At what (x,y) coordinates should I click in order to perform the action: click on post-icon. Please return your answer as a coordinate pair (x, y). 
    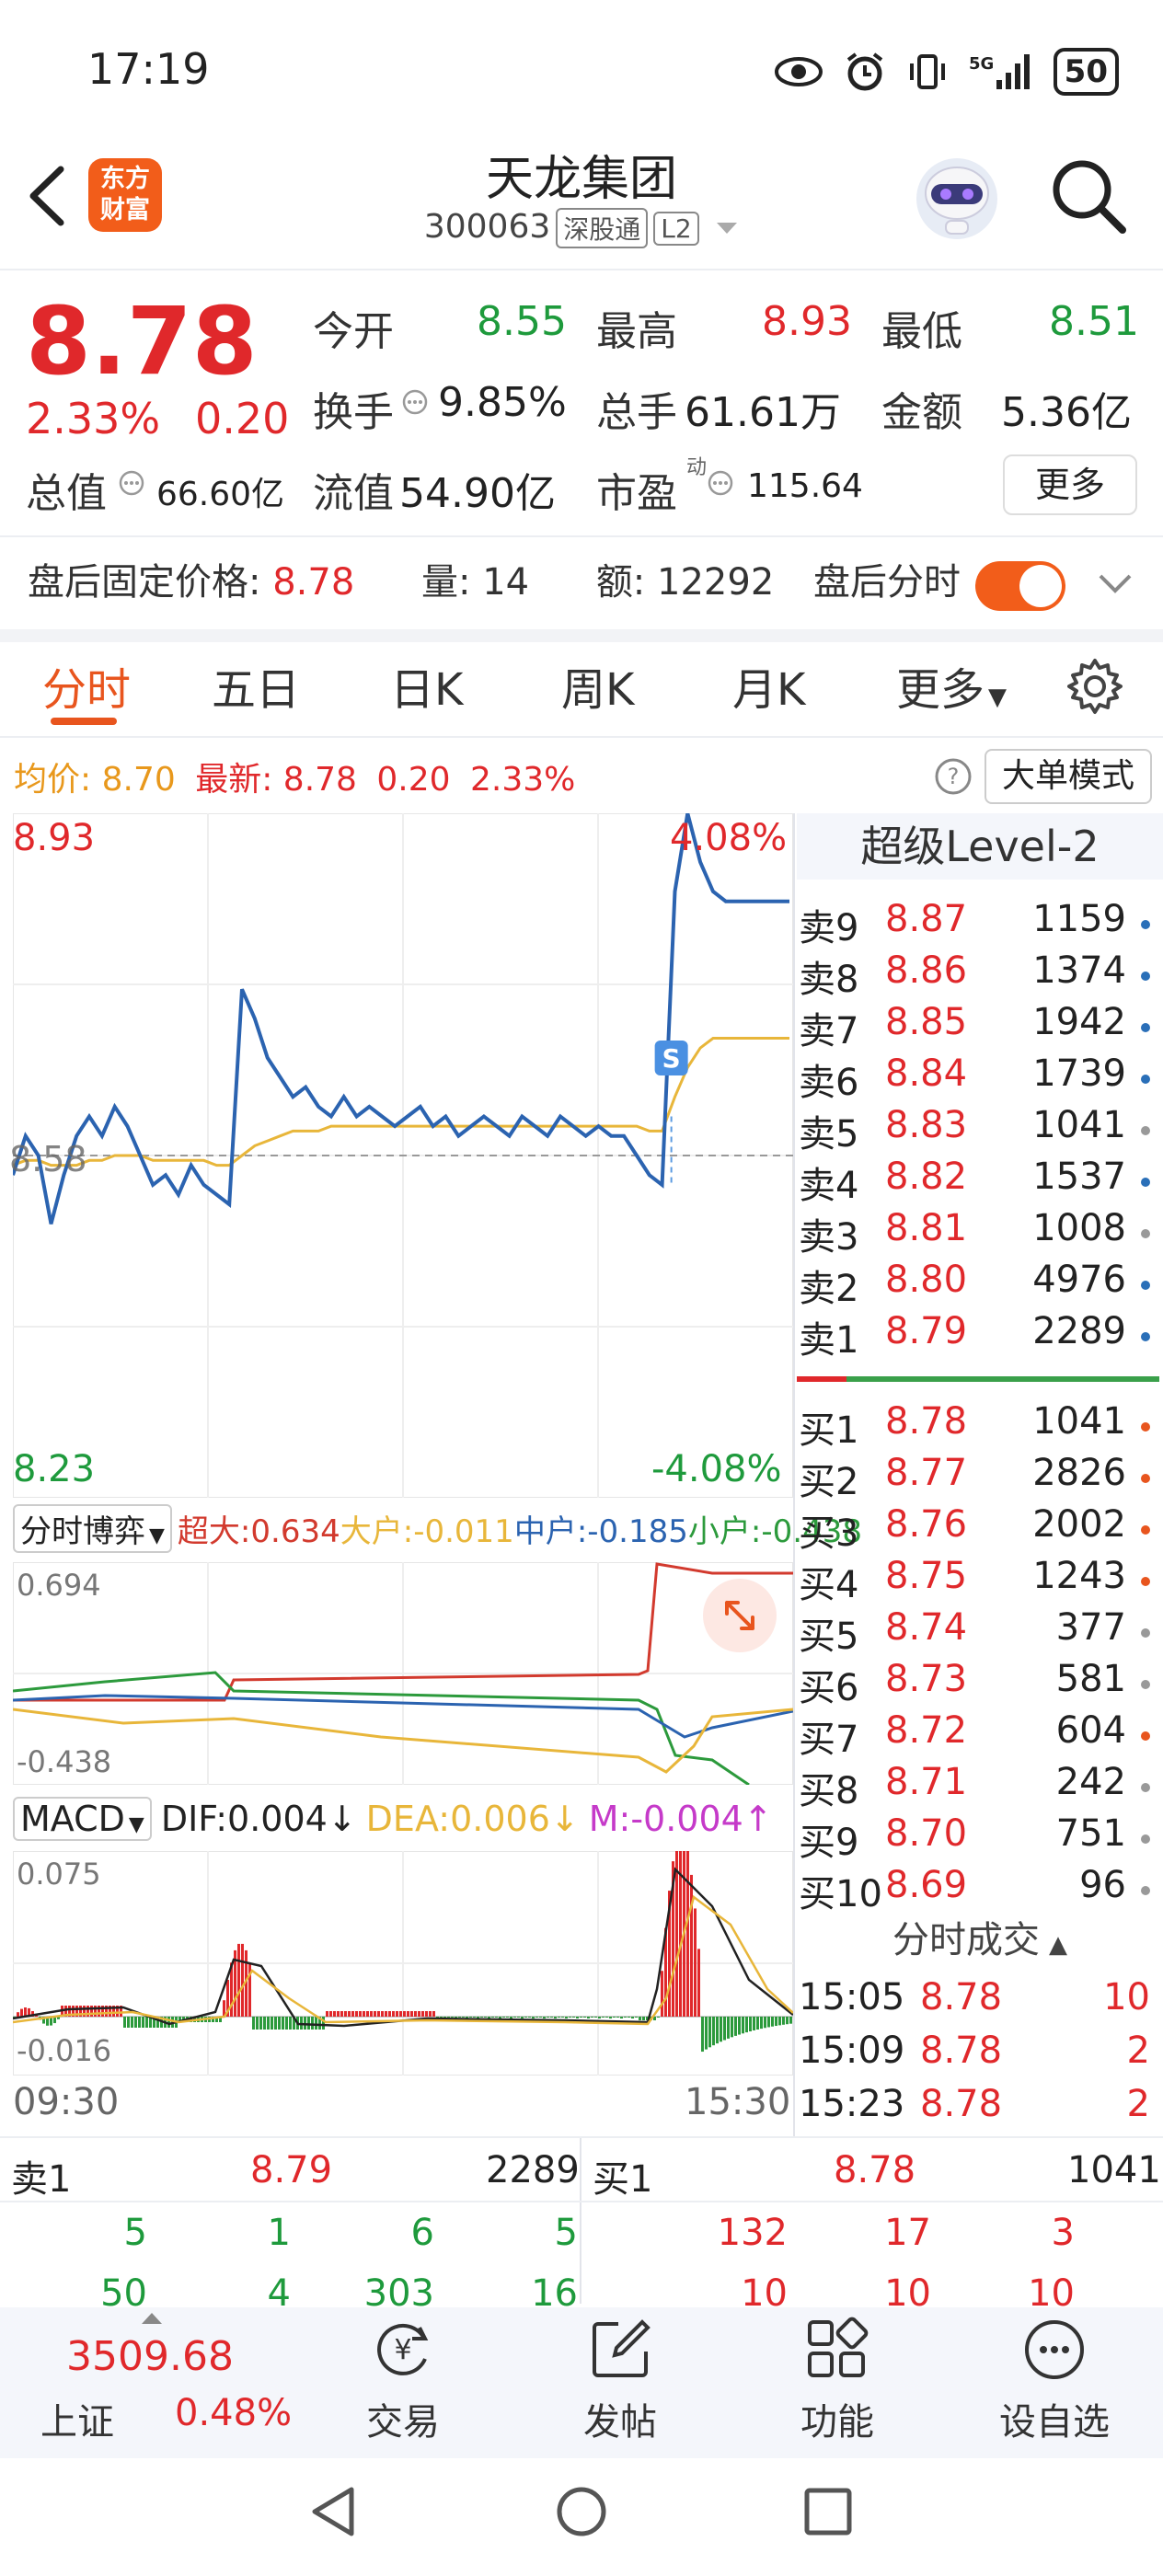
    Looking at the image, I should click on (620, 2350).